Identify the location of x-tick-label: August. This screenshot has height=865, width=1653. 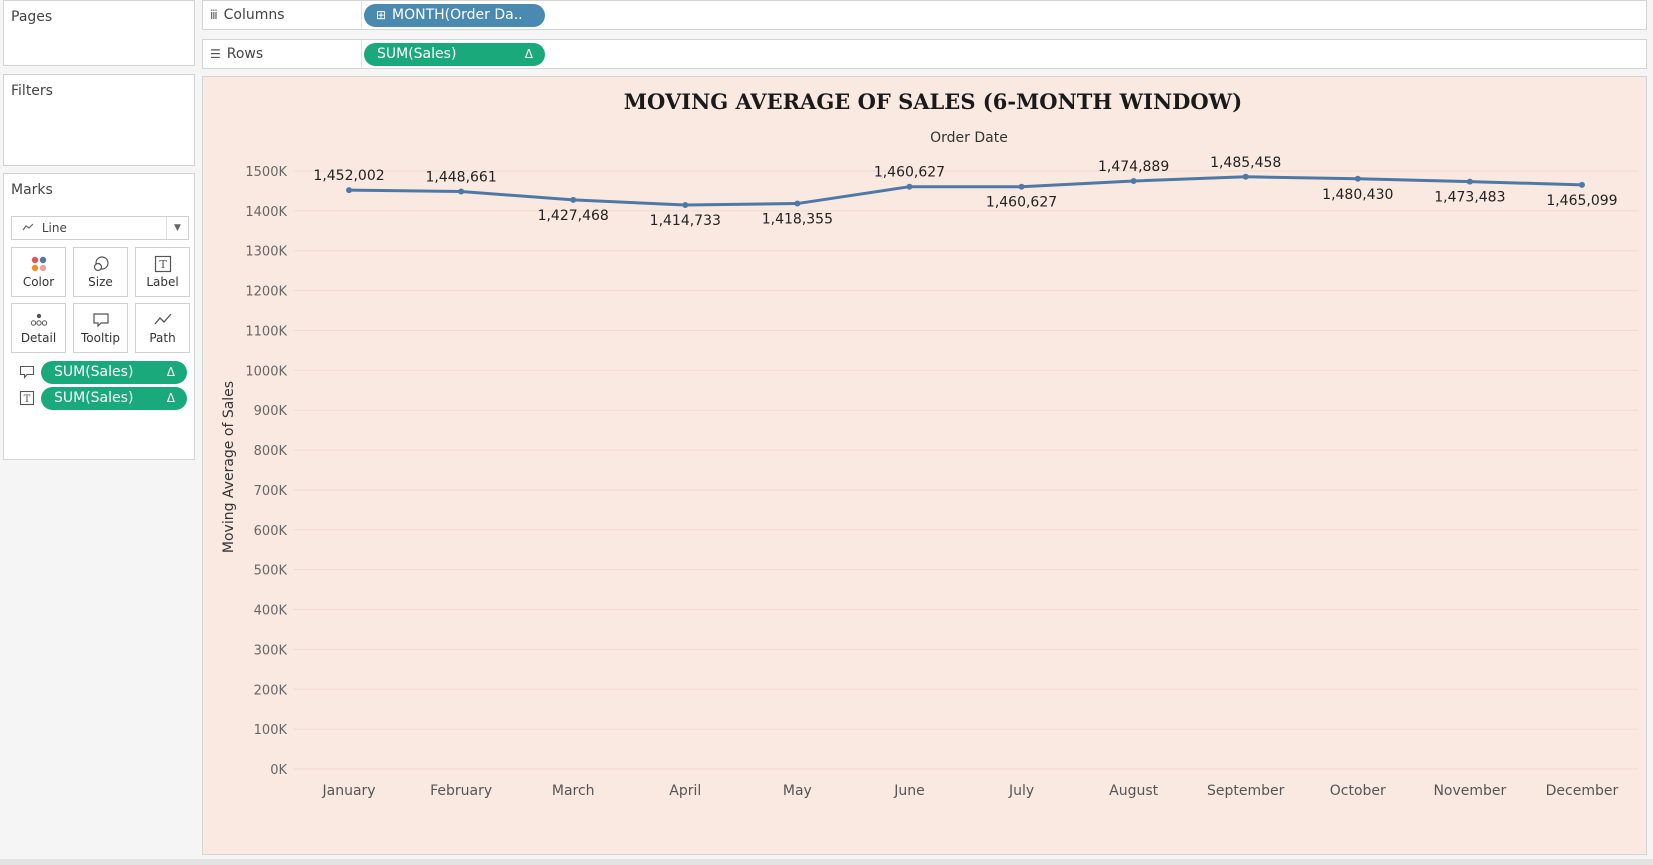
(1134, 791).